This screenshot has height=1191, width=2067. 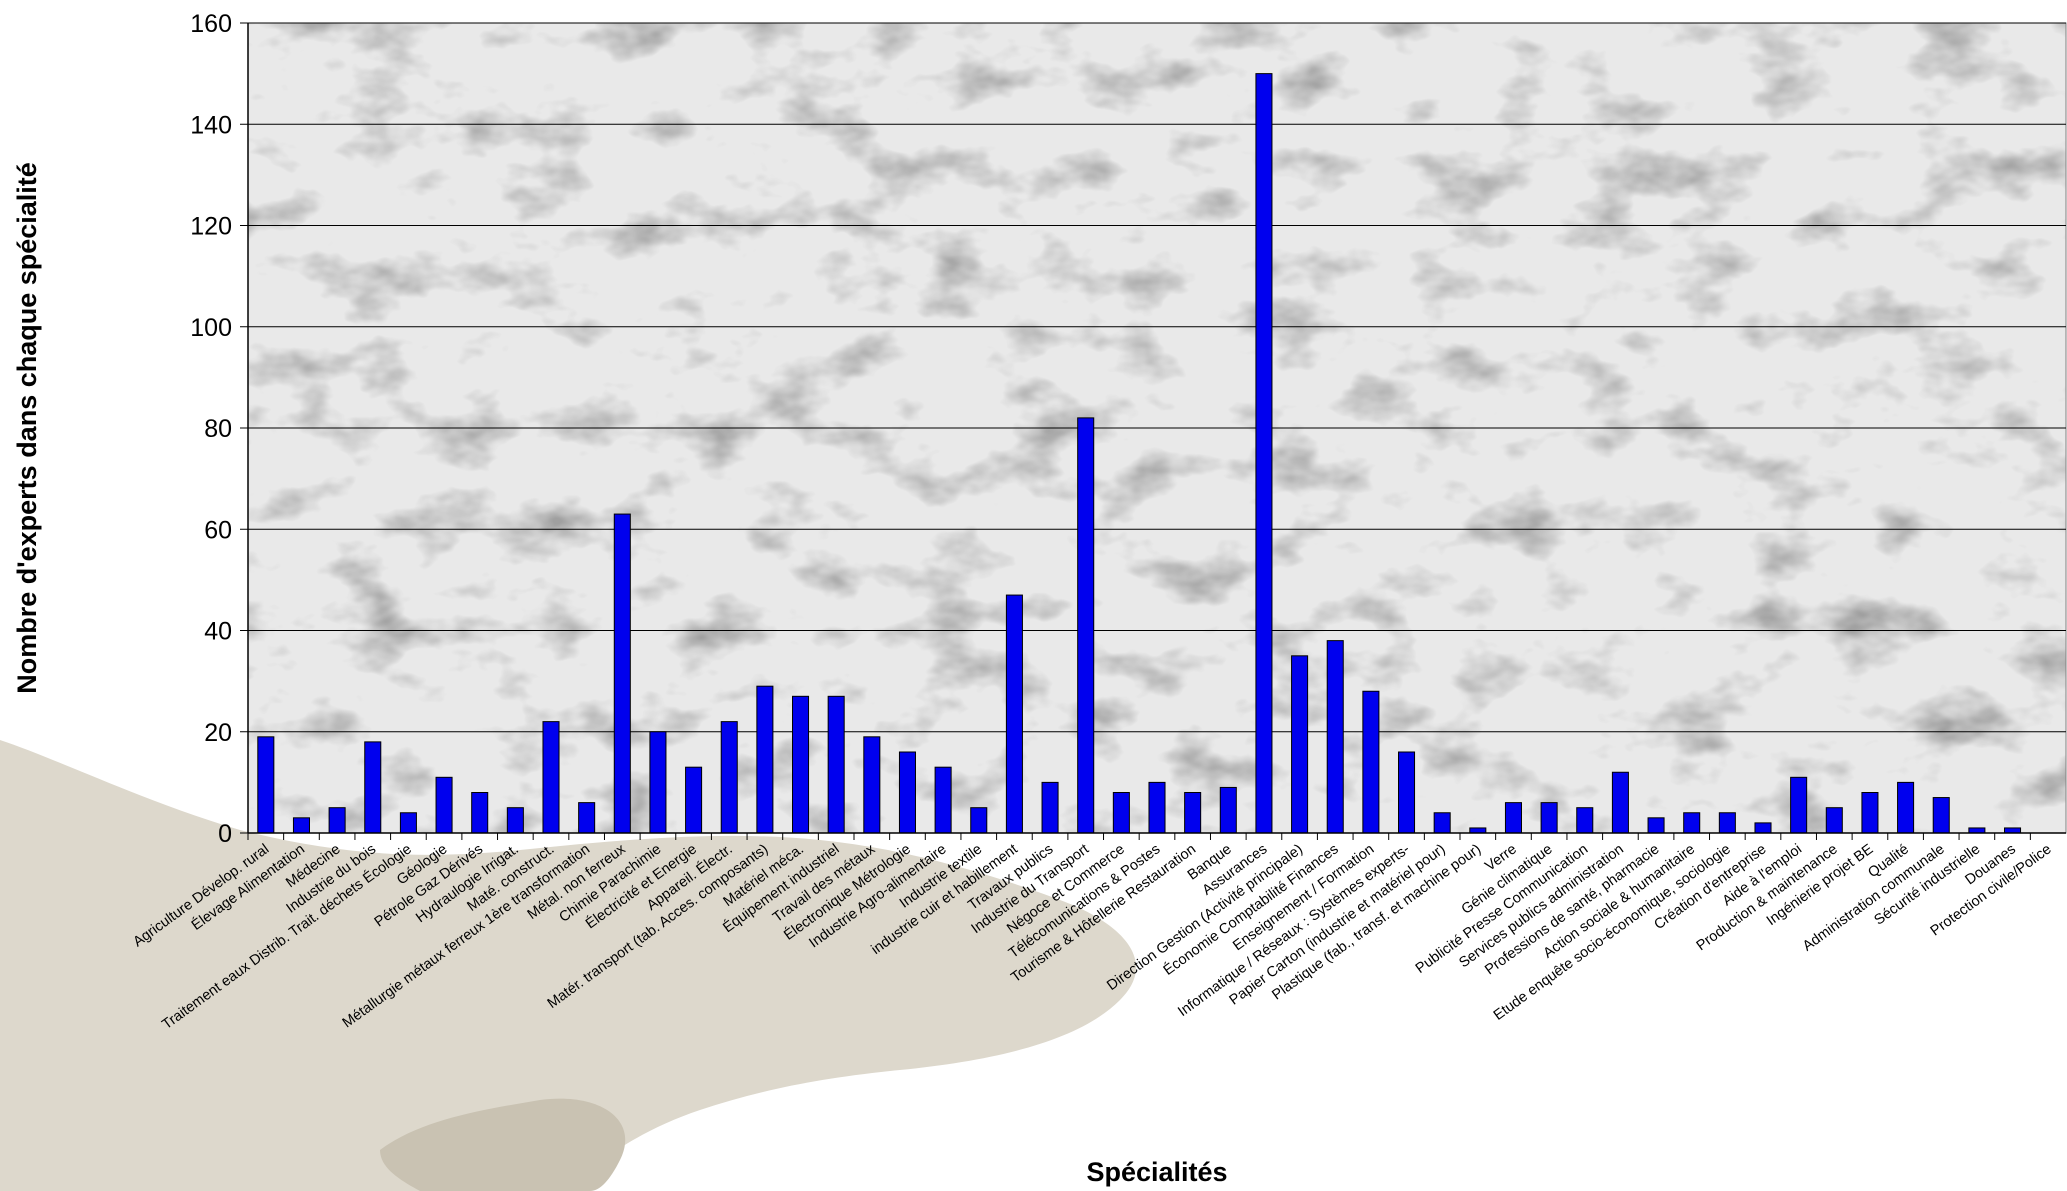 I want to click on y-tick-label: 20, so click(x=218, y=733).